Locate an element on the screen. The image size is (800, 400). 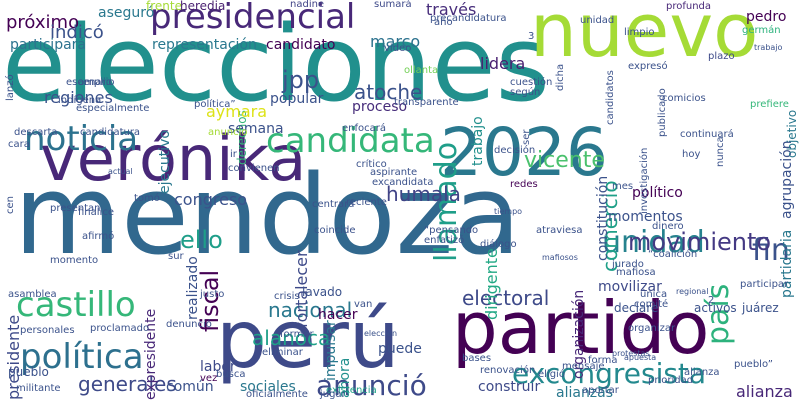
word: hacer is located at coordinates (338, 315).